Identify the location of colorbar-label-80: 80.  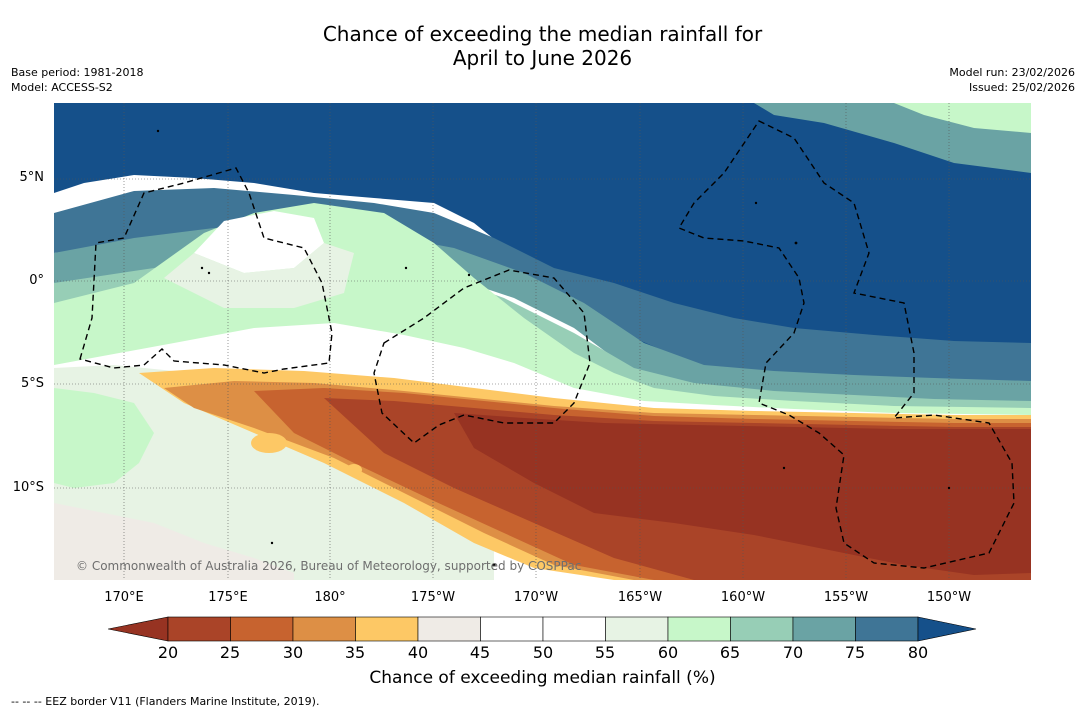
(918, 652).